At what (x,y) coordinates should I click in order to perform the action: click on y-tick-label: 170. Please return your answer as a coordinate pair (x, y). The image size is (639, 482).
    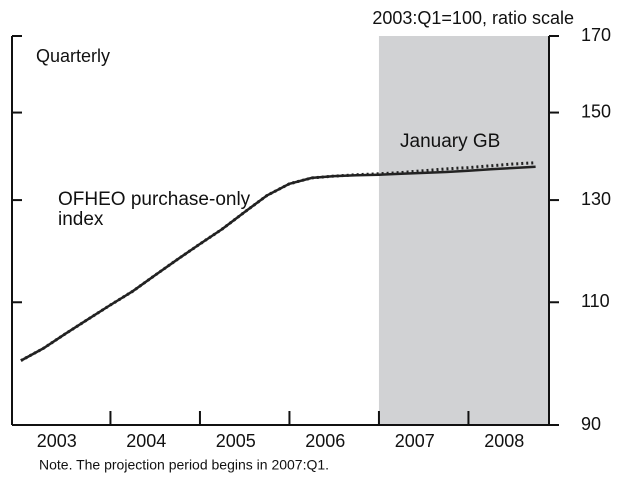
    Looking at the image, I should click on (596, 35).